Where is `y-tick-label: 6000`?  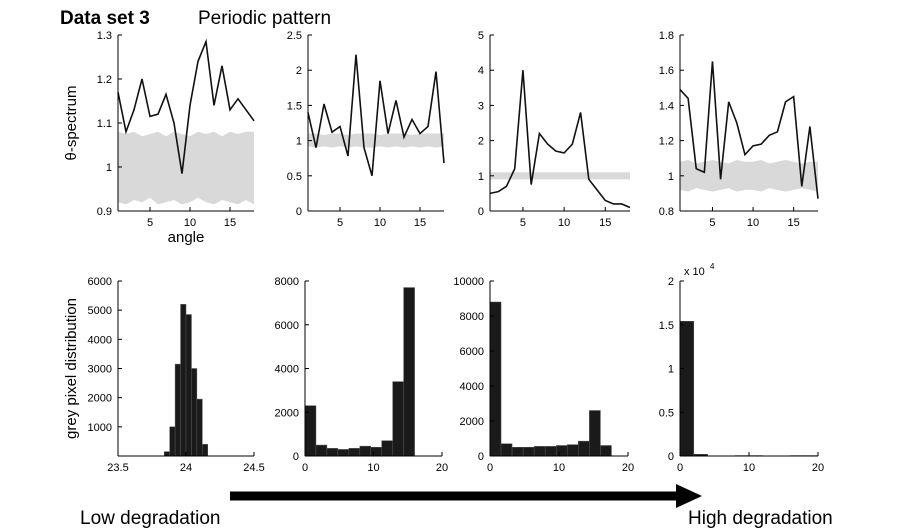
y-tick-label: 6000 is located at coordinates (100, 282).